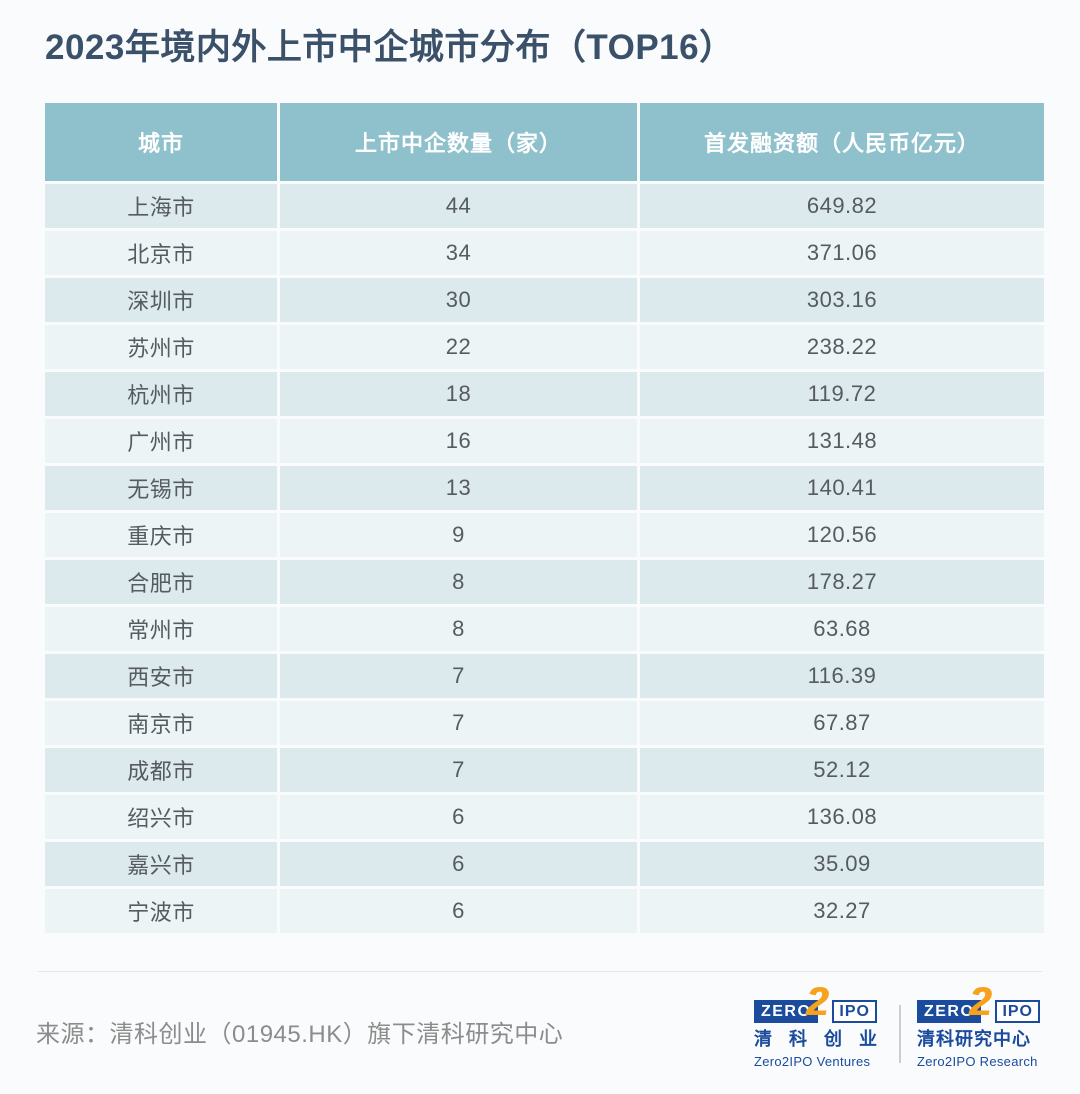 This screenshot has height=1094, width=1080. I want to click on table-header-row: 城市 上市中企数量（家） 首发融资额（人民币亿元）, so click(544, 142).